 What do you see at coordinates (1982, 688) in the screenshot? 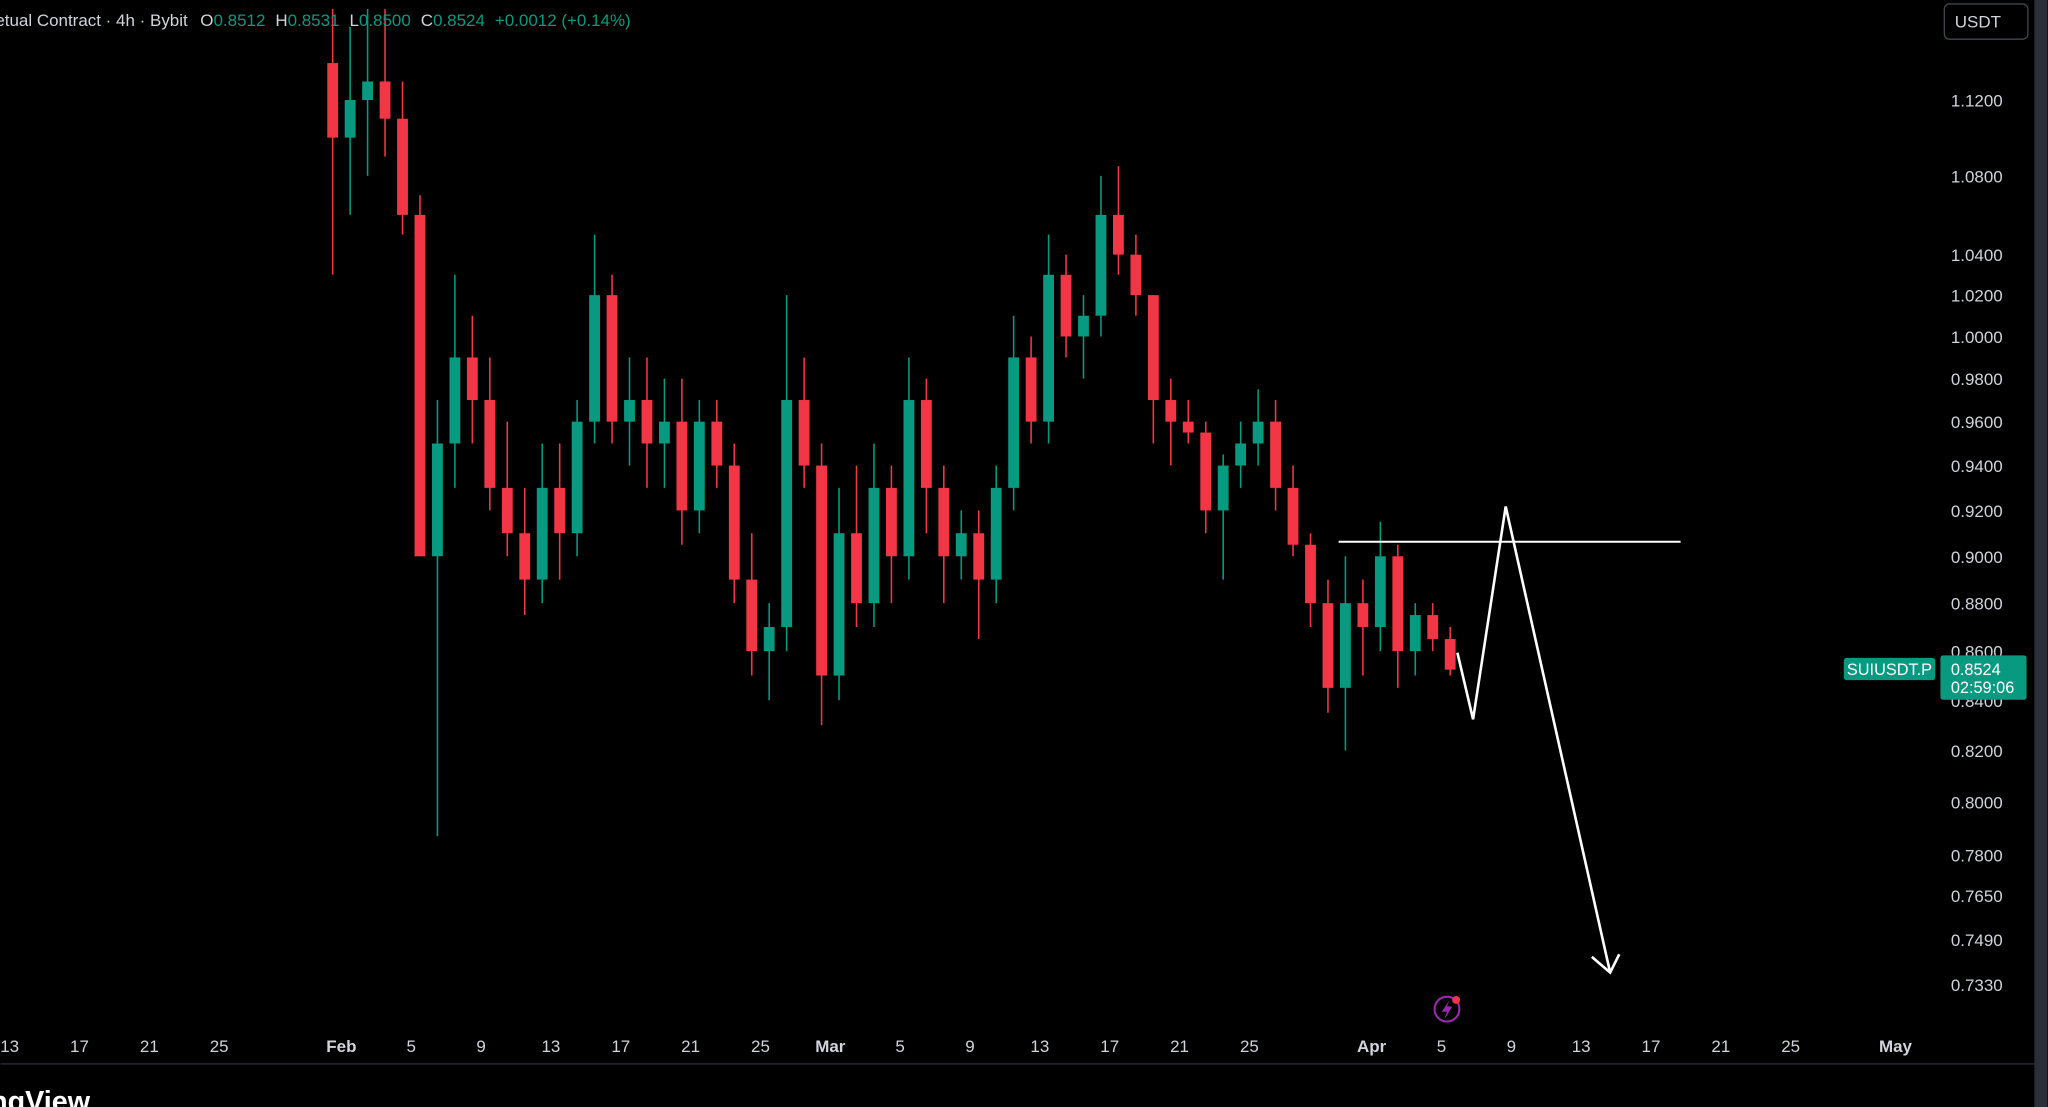
I see `price-badge-countdown: 02:59:06` at bounding box center [1982, 688].